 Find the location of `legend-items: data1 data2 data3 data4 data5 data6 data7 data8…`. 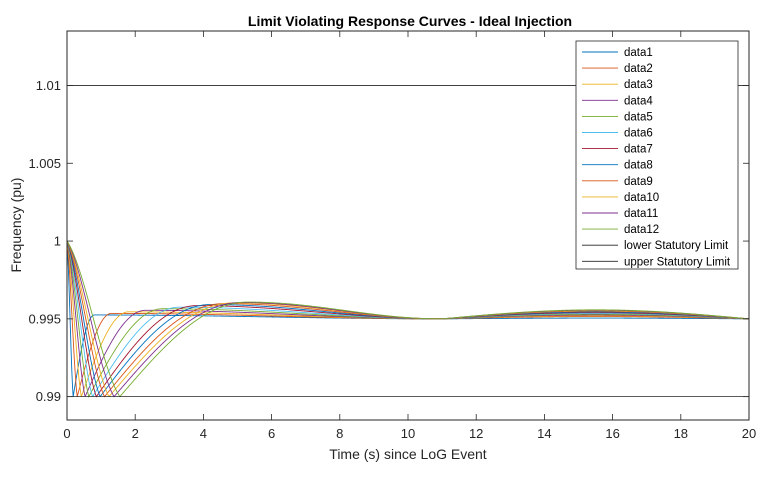

legend-items: data1 data2 data3 data4 data5 data6 data7 data8… is located at coordinates (656, 157).